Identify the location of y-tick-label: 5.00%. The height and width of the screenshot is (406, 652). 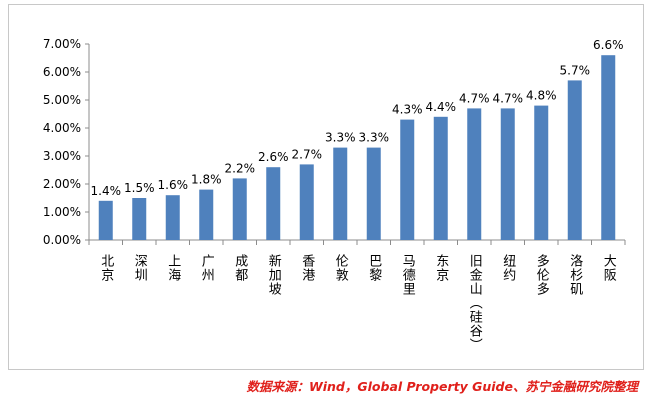
(62, 100).